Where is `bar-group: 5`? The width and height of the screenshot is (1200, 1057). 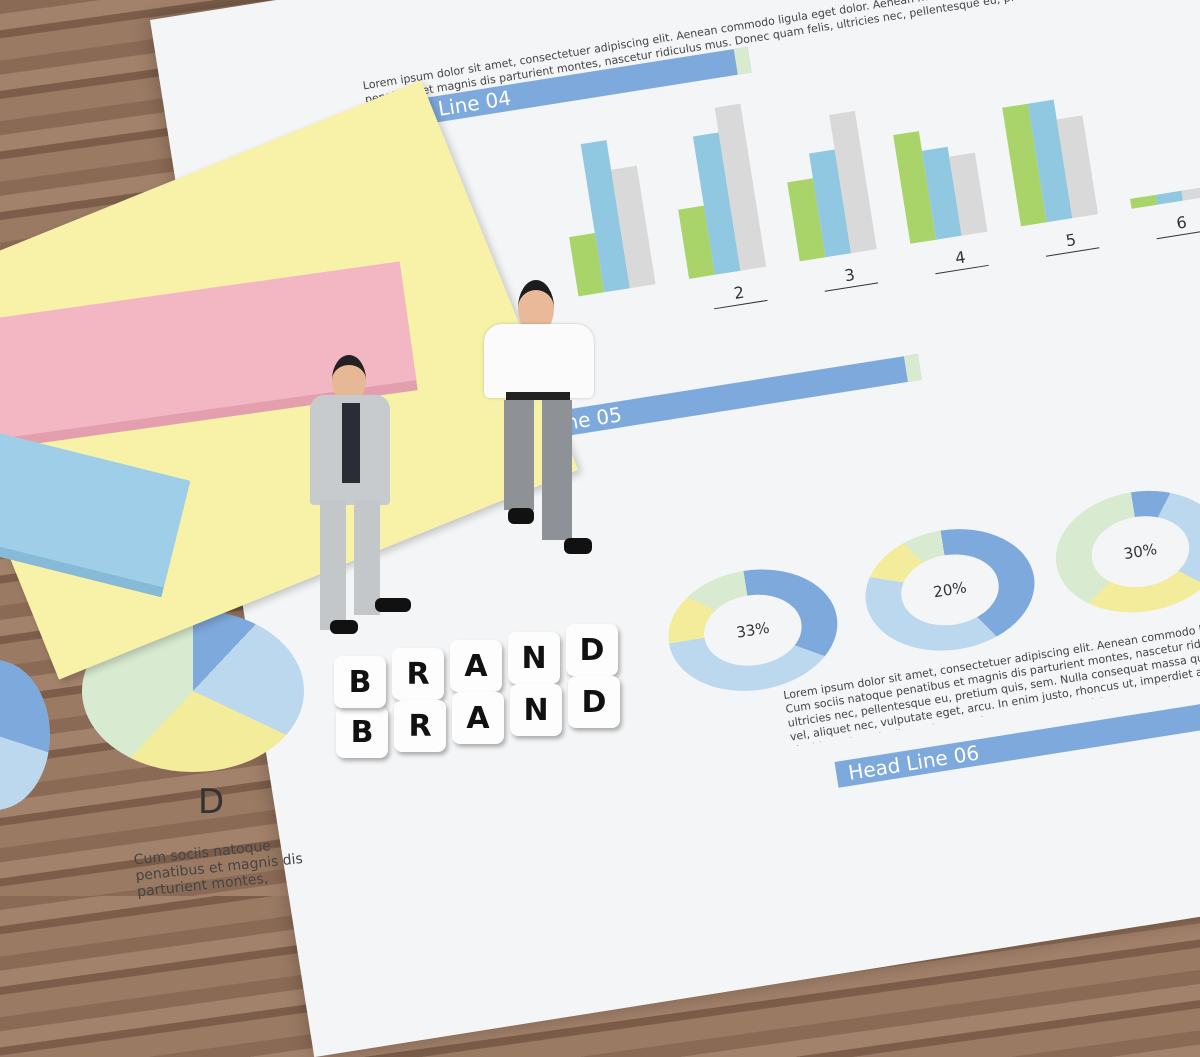
bar-group: 5 is located at coordinates (1047, 151).